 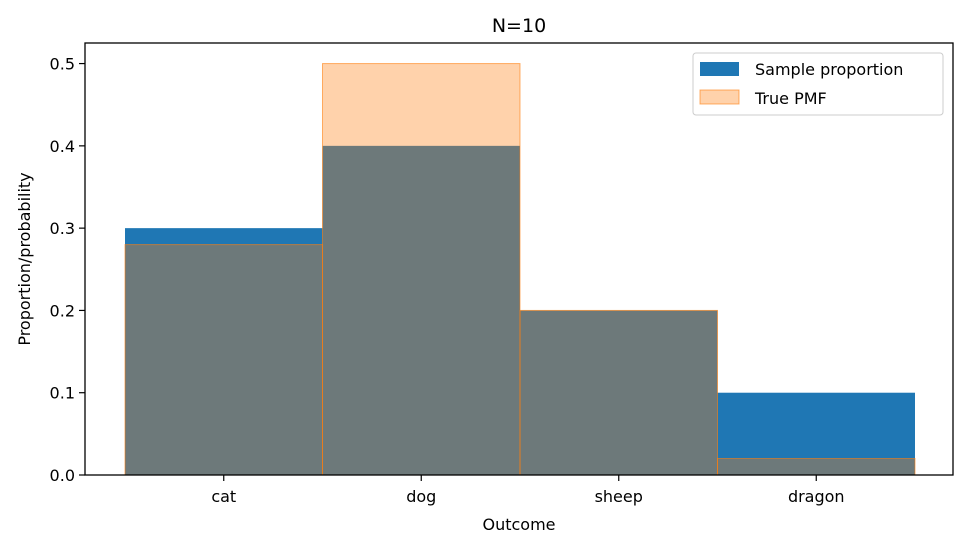 What do you see at coordinates (223, 496) in the screenshot?
I see `x-tick-label-cat: cat` at bounding box center [223, 496].